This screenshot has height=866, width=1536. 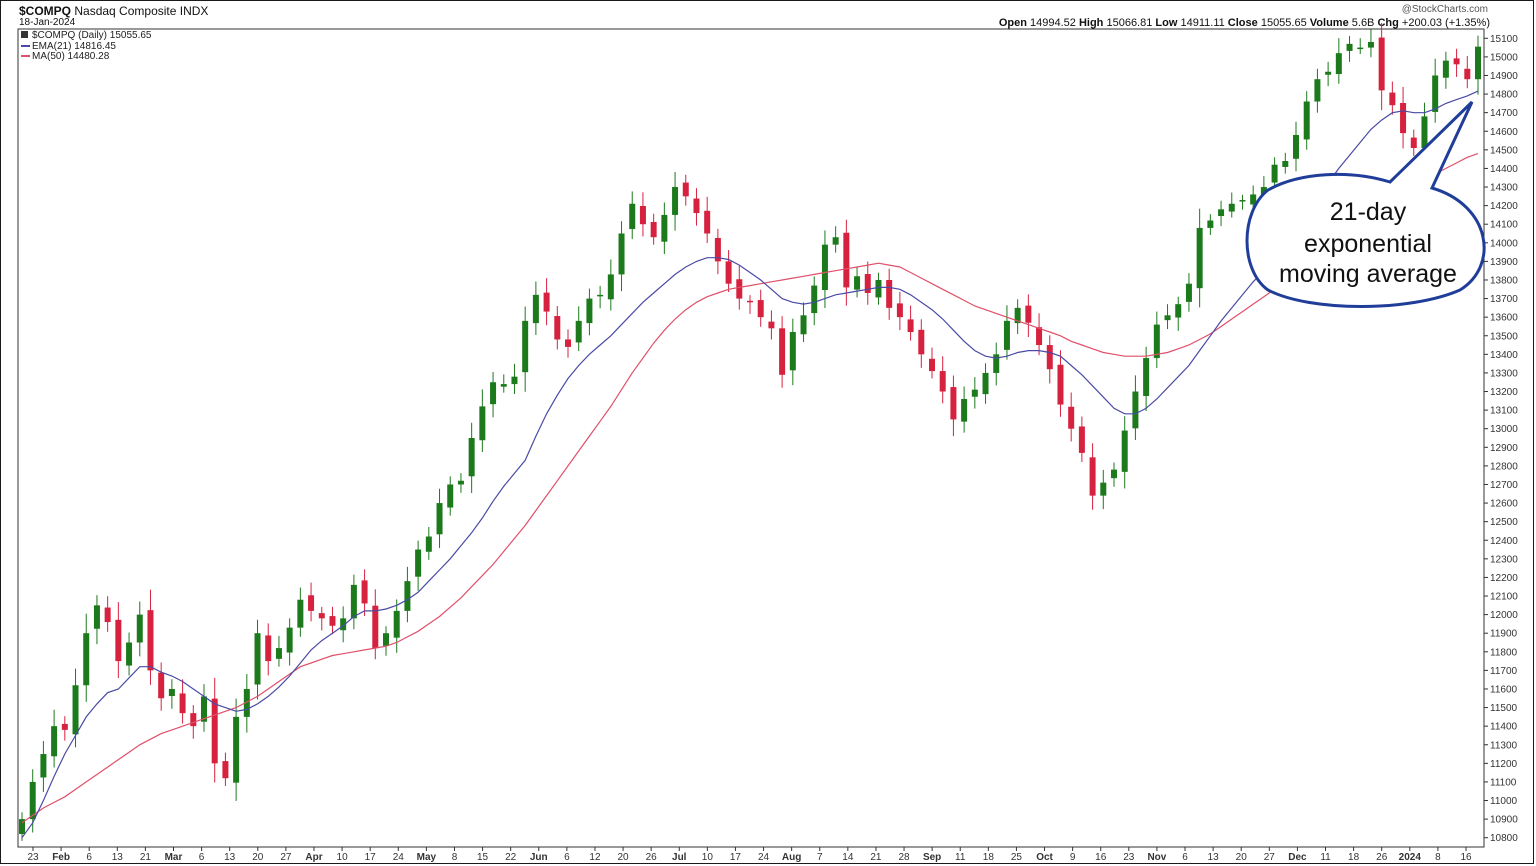 What do you see at coordinates (399, 857) in the screenshot?
I see `x-tick-label: 24` at bounding box center [399, 857].